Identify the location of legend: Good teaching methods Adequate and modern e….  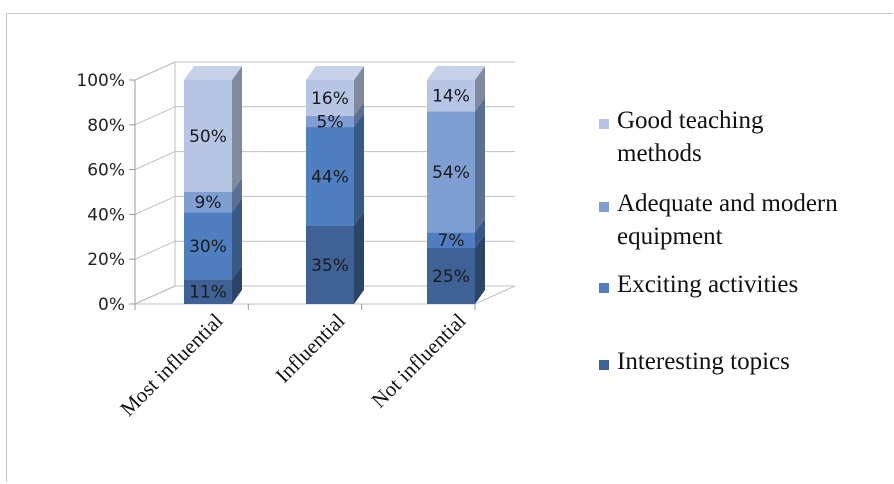
(718, 241).